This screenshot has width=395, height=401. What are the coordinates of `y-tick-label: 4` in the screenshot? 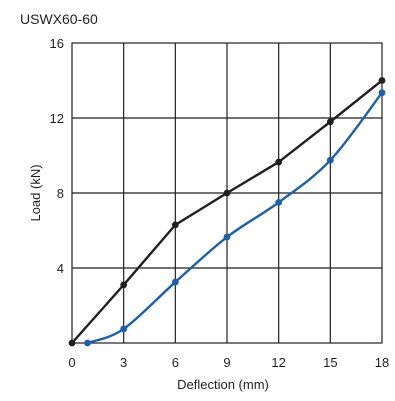 It's located at (60, 268).